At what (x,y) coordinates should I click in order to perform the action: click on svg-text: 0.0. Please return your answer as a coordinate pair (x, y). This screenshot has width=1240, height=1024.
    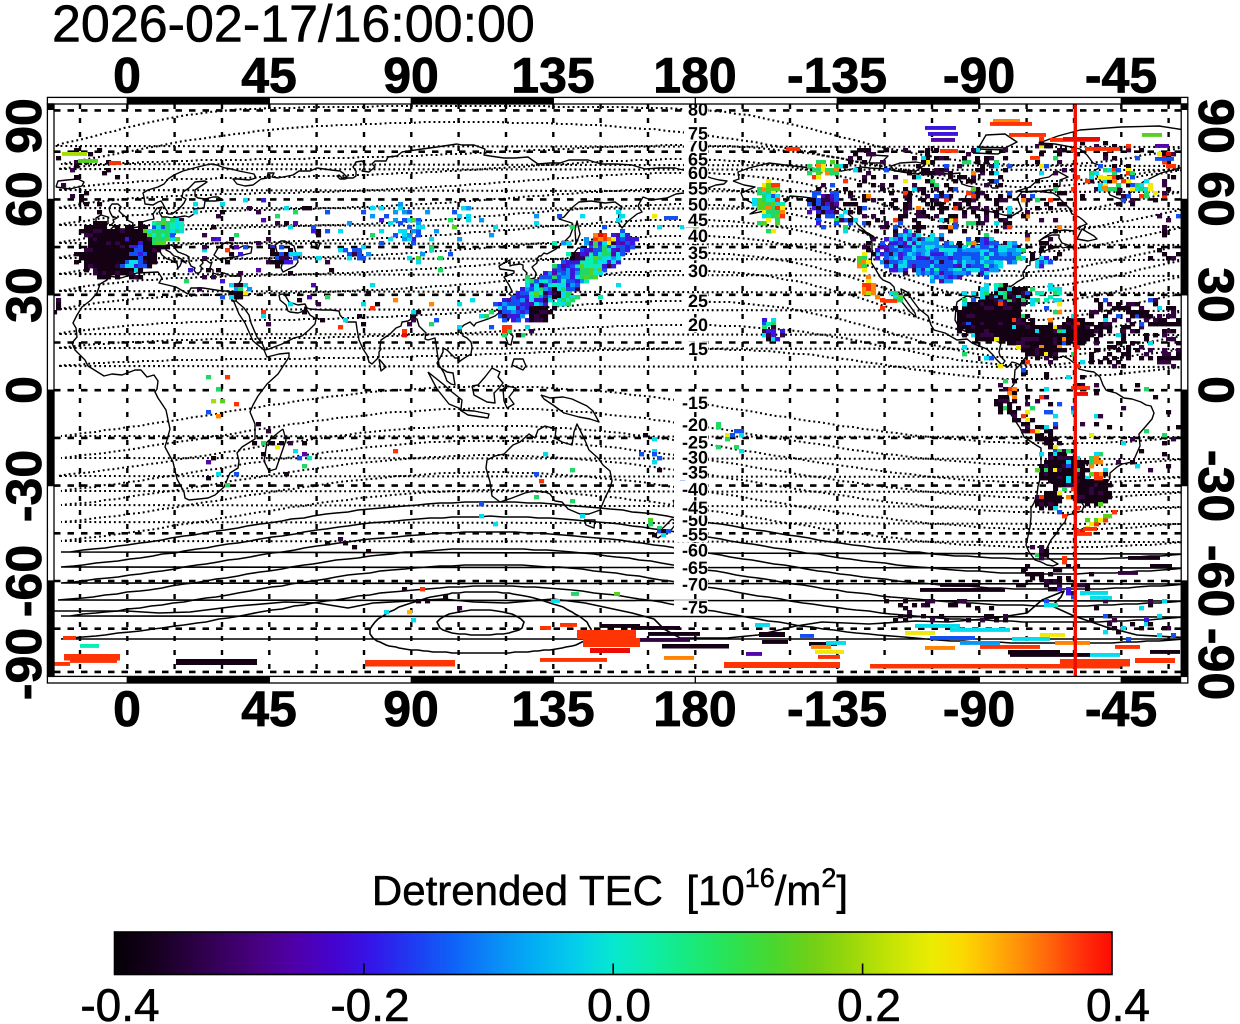
    Looking at the image, I should click on (619, 1001).